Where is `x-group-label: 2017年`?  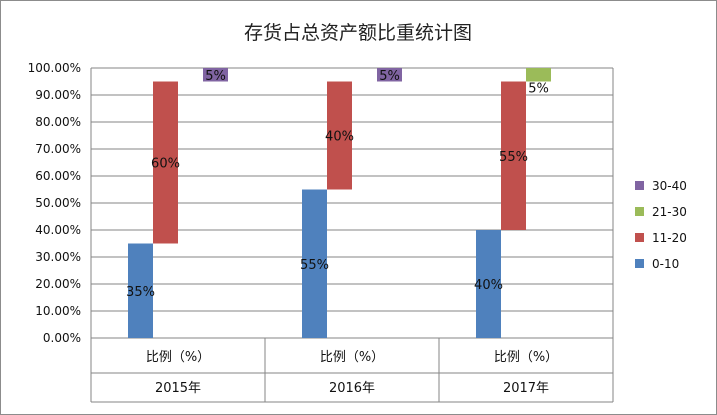
x-group-label: 2017年 is located at coordinates (526, 388).